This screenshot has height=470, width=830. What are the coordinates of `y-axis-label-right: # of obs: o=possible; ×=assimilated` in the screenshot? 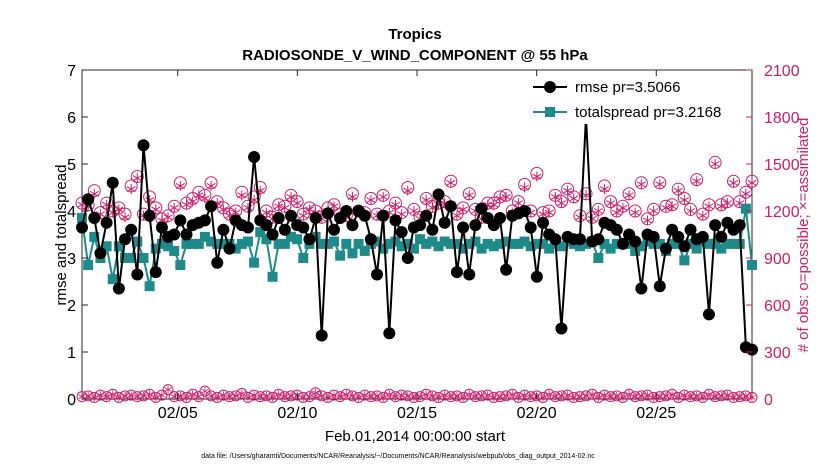 It's located at (803, 235).